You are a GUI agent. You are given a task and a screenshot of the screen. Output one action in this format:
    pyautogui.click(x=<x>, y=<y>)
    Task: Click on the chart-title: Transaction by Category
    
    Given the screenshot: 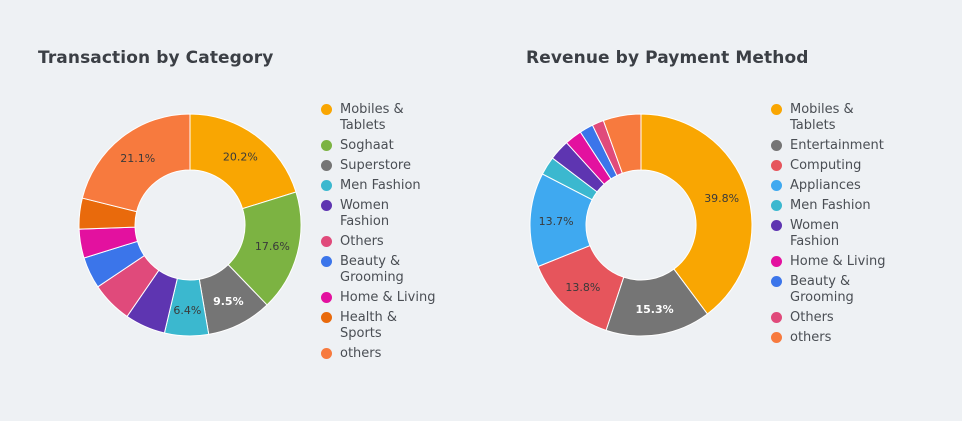 What is the action you would take?
    pyautogui.click(x=156, y=58)
    